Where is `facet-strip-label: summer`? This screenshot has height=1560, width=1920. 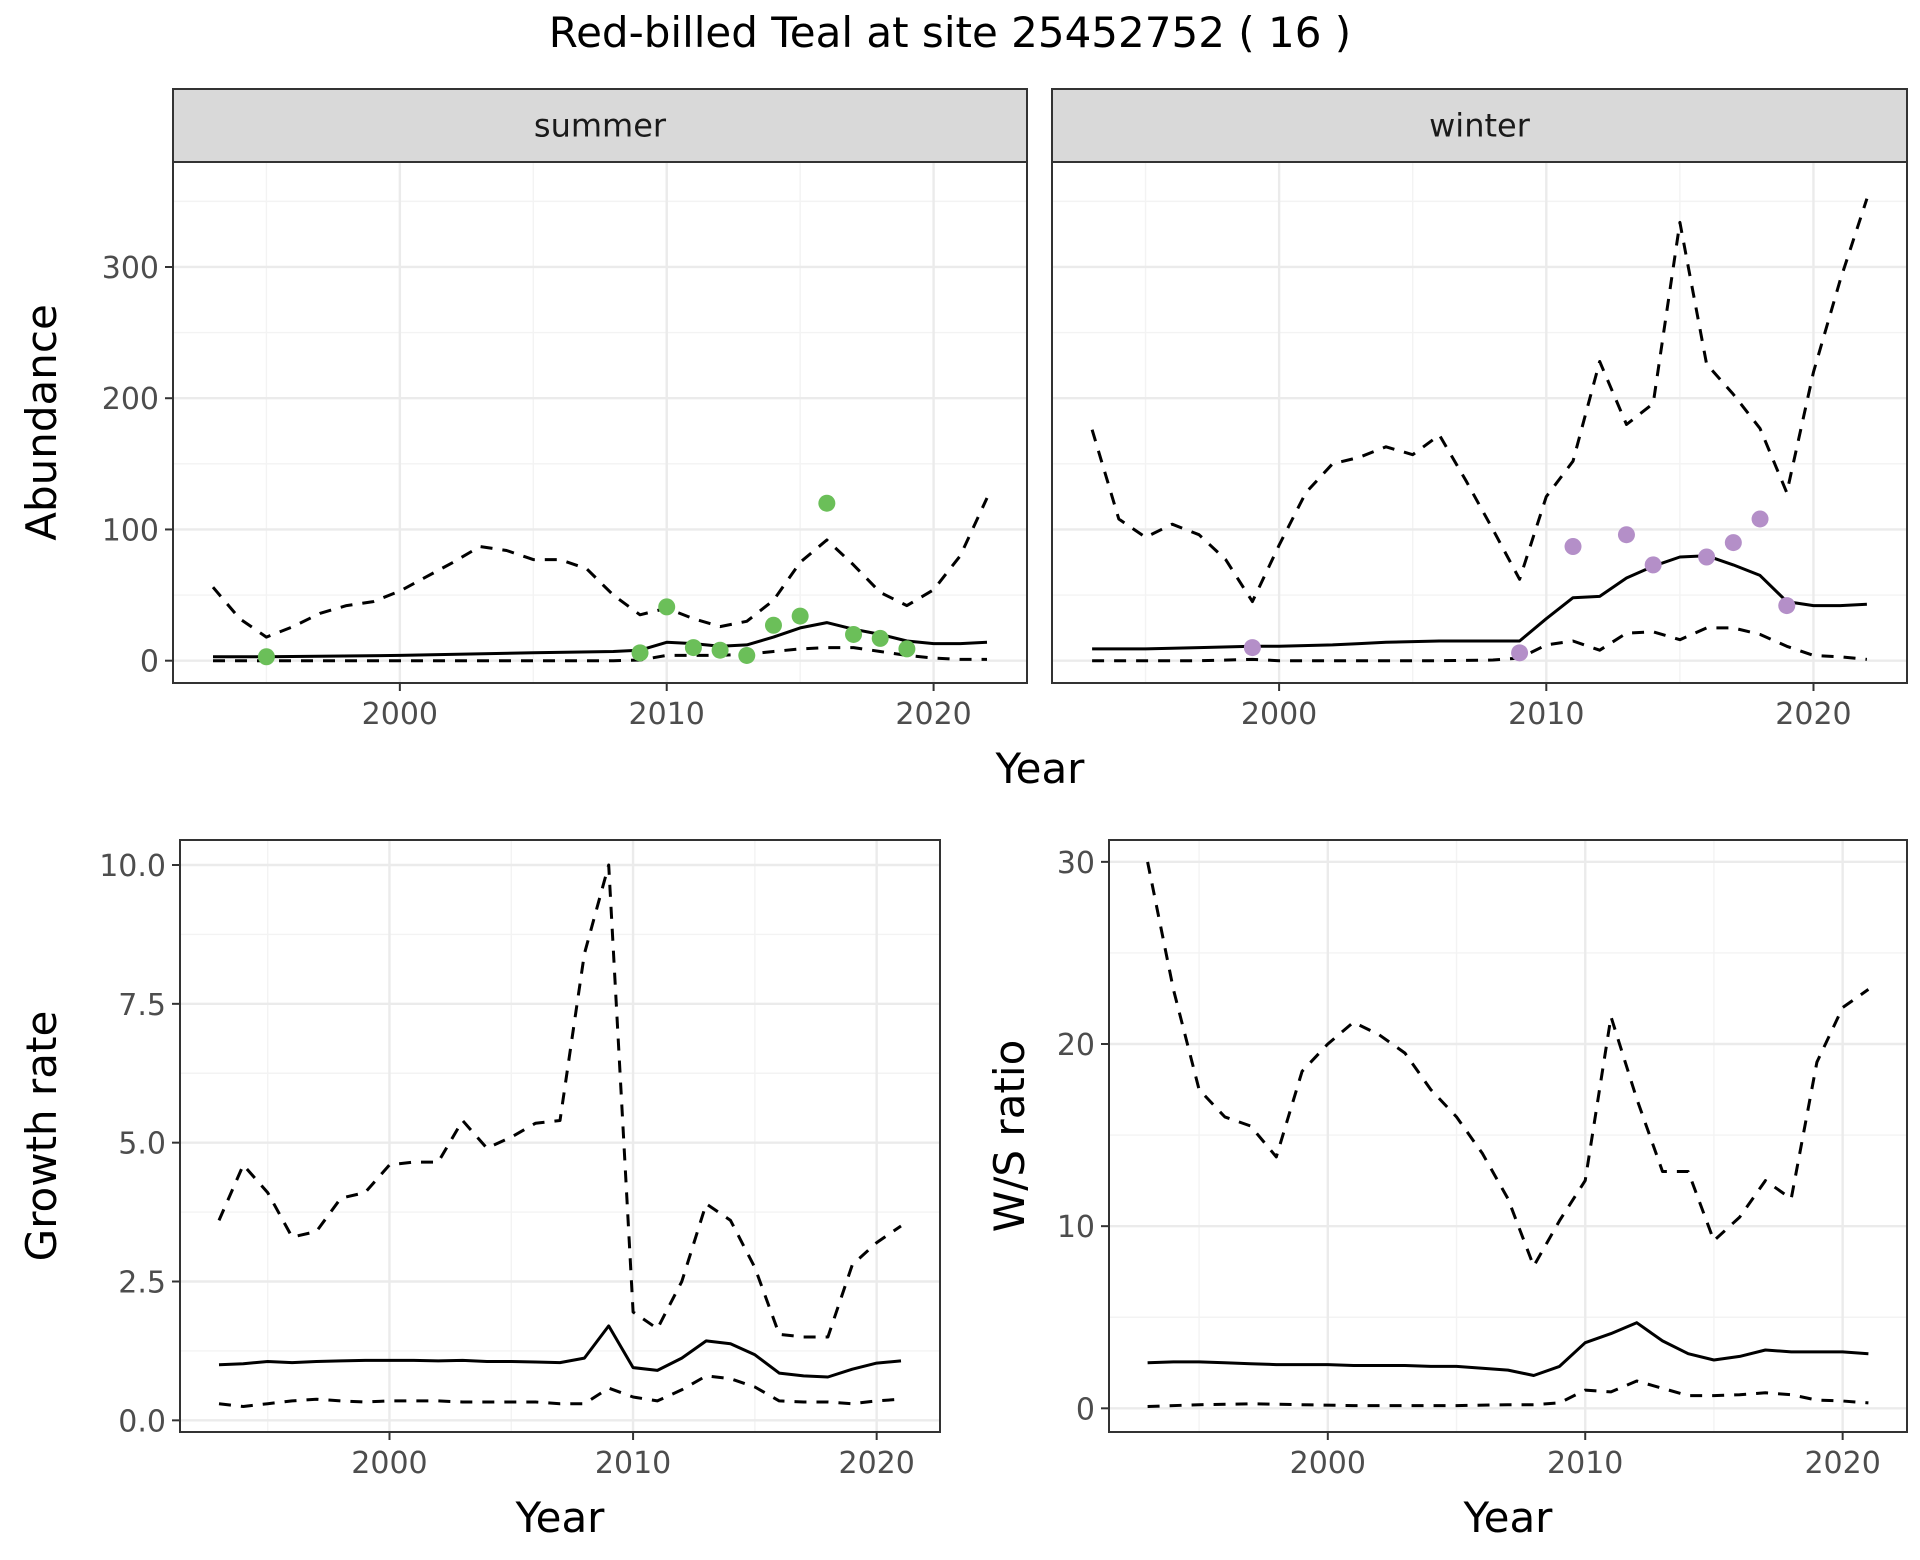
facet-strip-label: summer is located at coordinates (600, 126).